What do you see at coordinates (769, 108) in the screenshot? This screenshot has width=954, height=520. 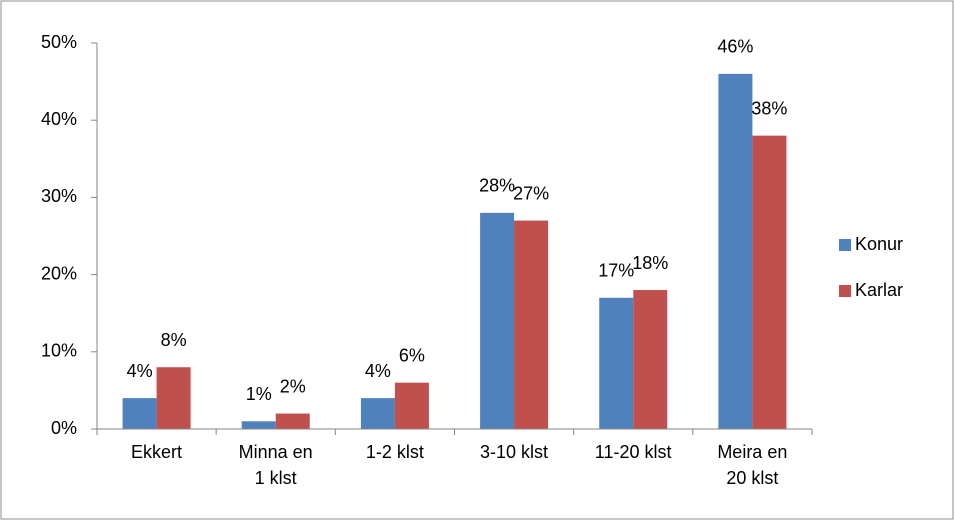 I see `data-label: 38%` at bounding box center [769, 108].